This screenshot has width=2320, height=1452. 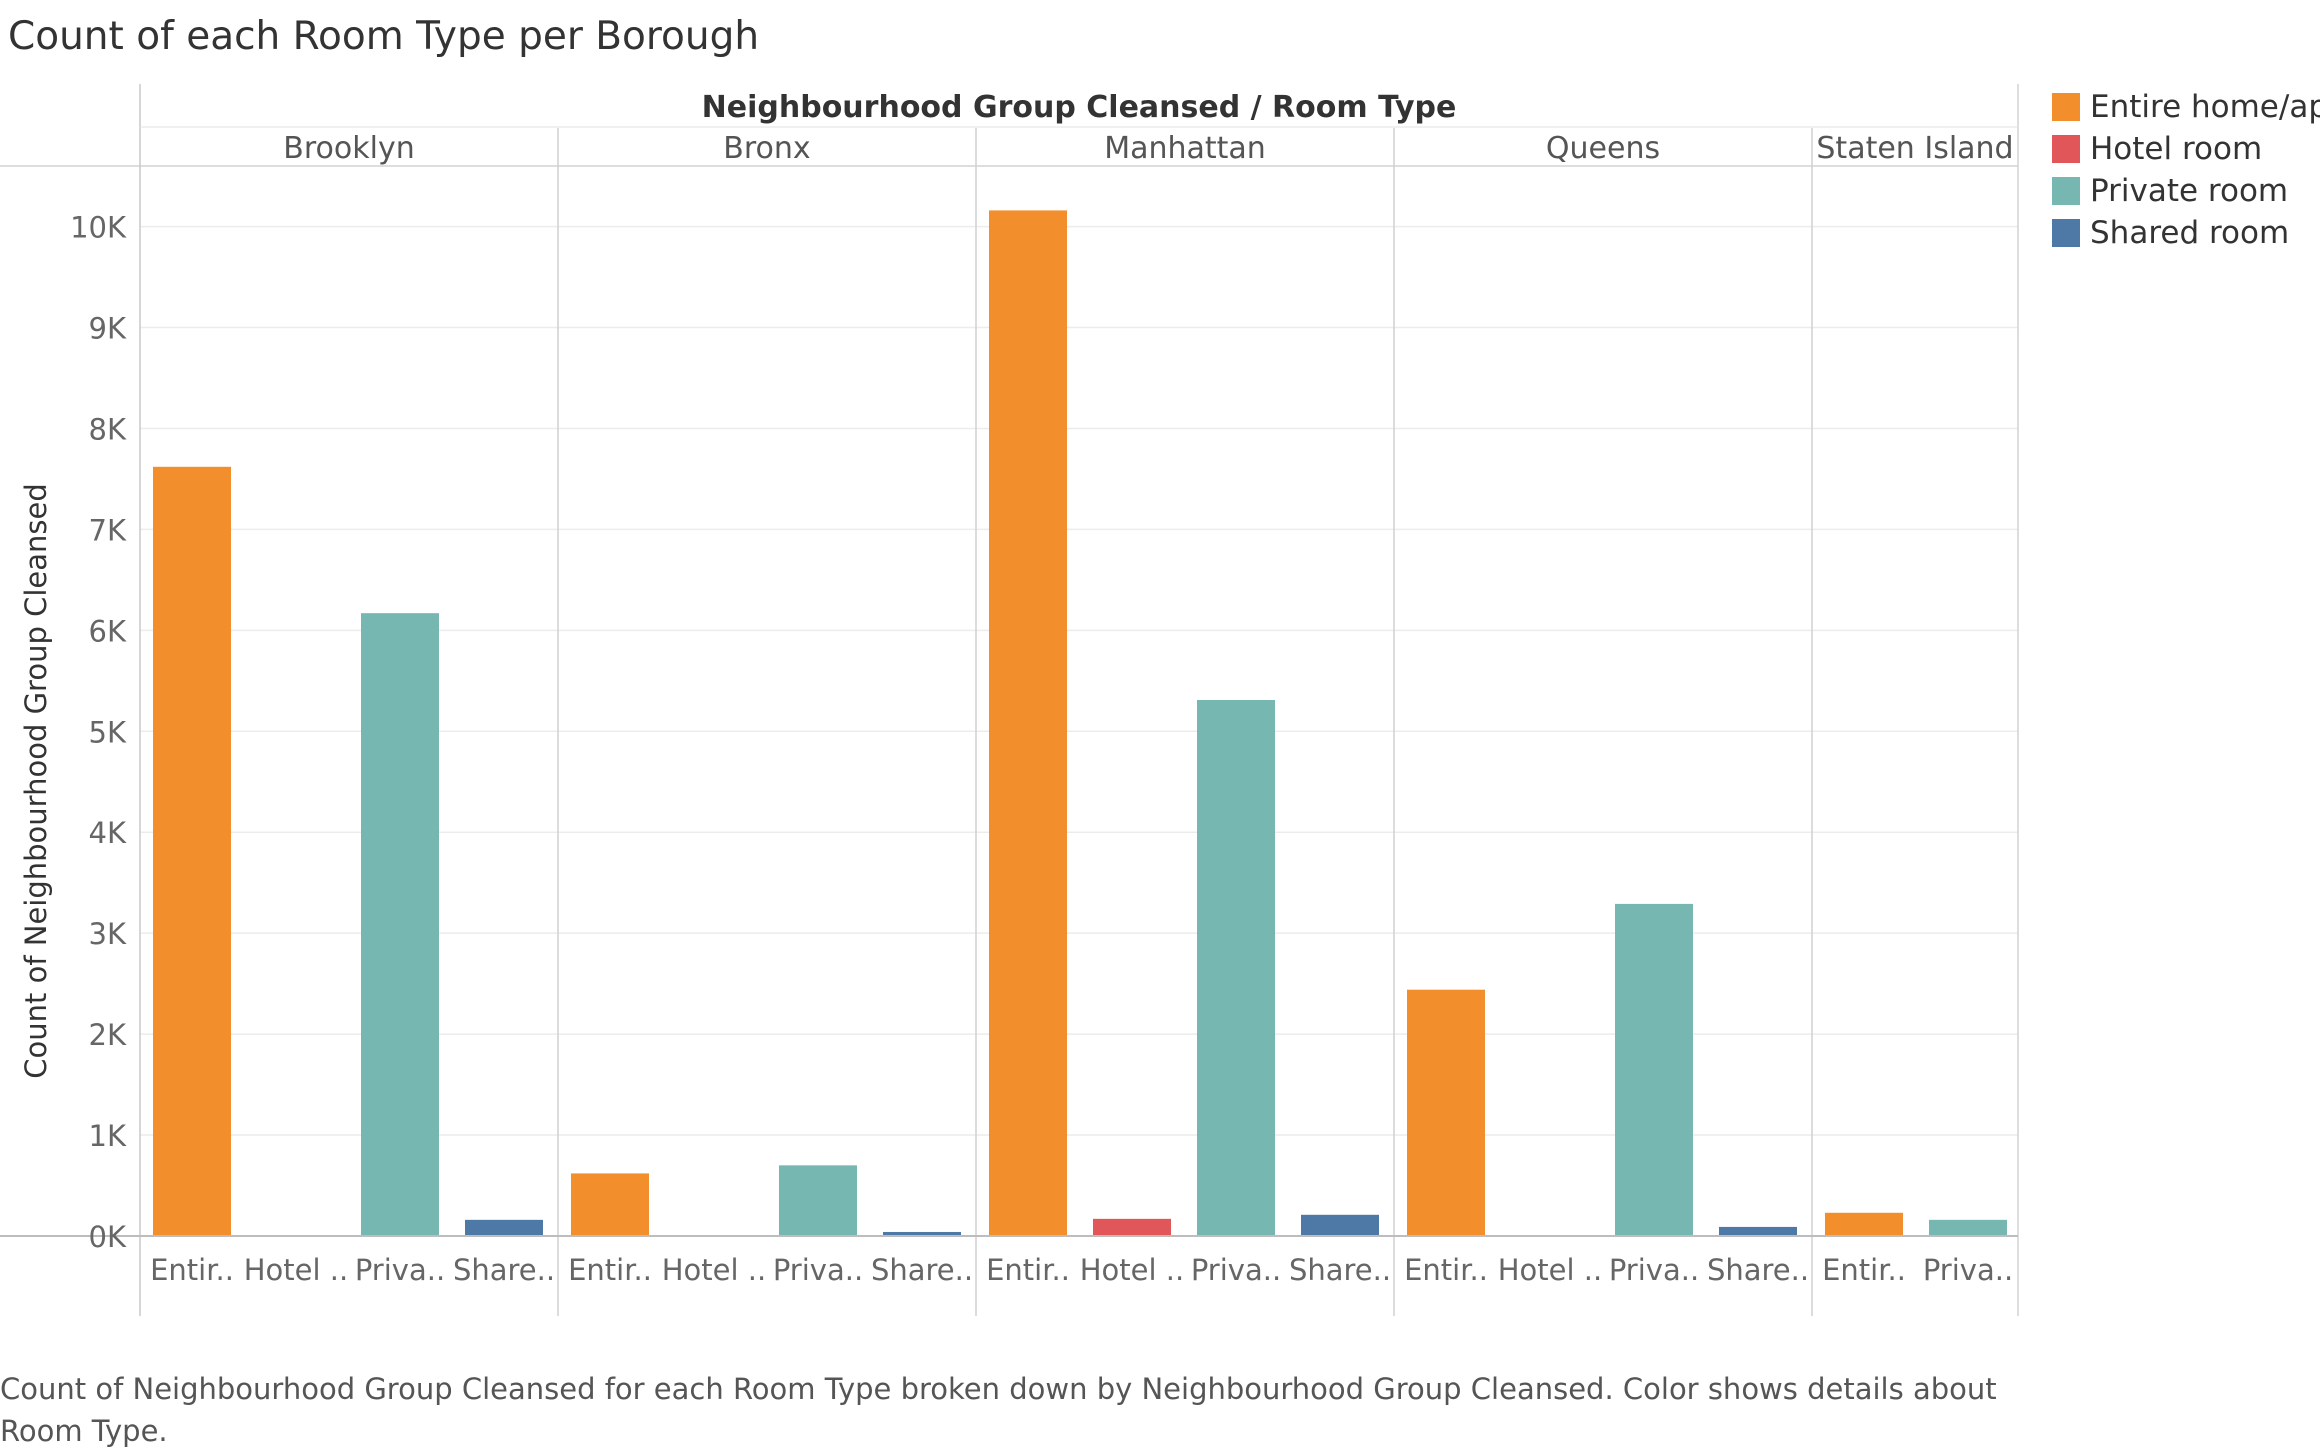 What do you see at coordinates (108, 833) in the screenshot?
I see `y-tick-label: 4K` at bounding box center [108, 833].